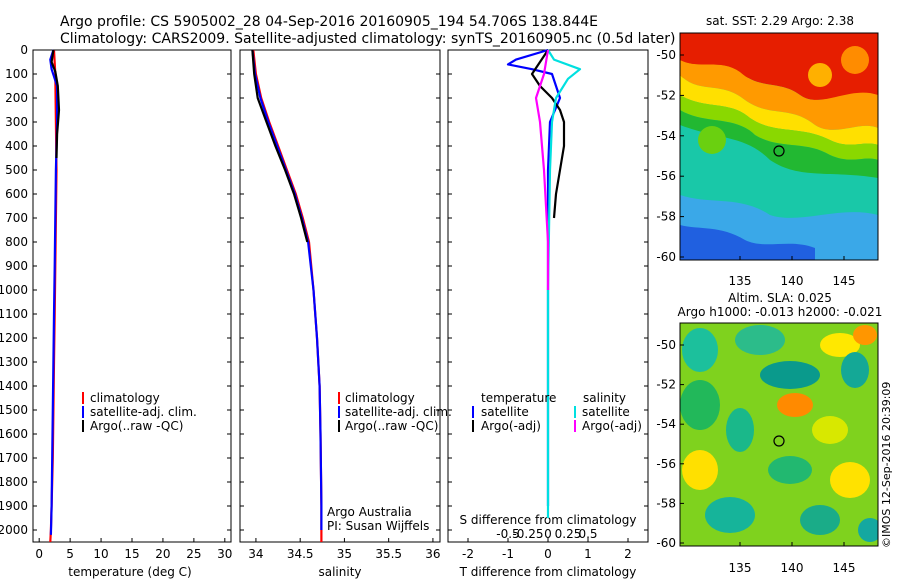  Describe the element at coordinates (507, 534) in the screenshot. I see `x-tick-label: -0.5` at that location.